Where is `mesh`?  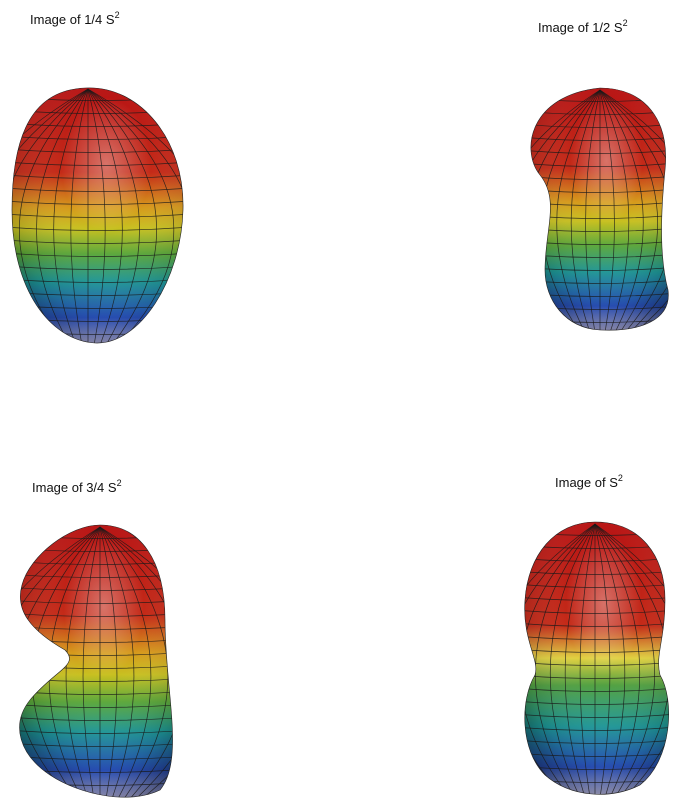
mesh is located at coordinates (596, 659).